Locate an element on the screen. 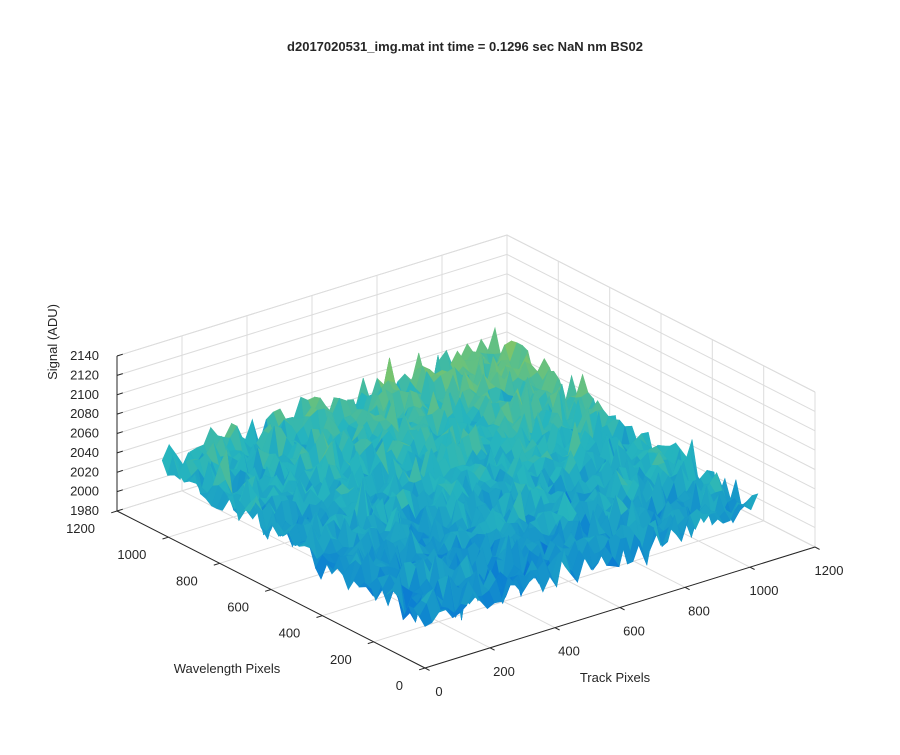 The height and width of the screenshot is (755, 900). y-tick-label-1: 200 is located at coordinates (341, 659).